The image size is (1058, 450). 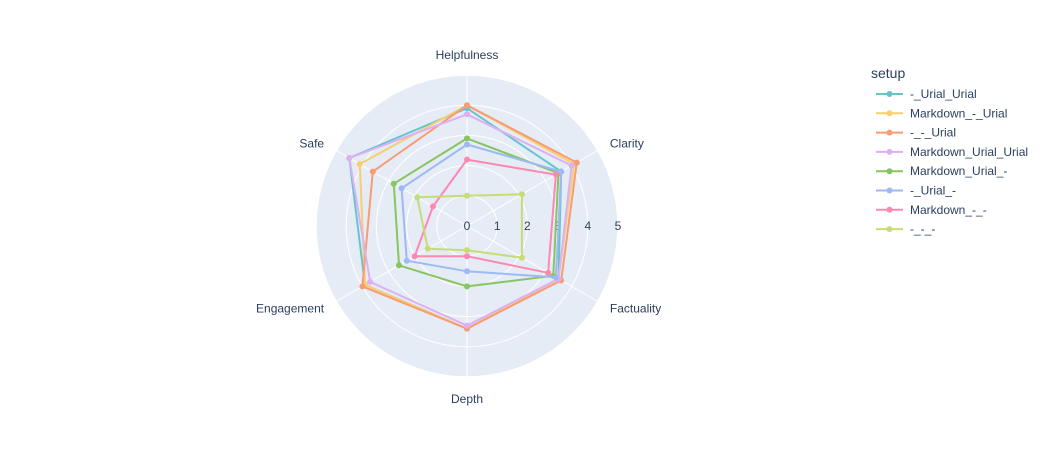 What do you see at coordinates (467, 55) in the screenshot?
I see `axis-label-helpfulness: Helpfulness` at bounding box center [467, 55].